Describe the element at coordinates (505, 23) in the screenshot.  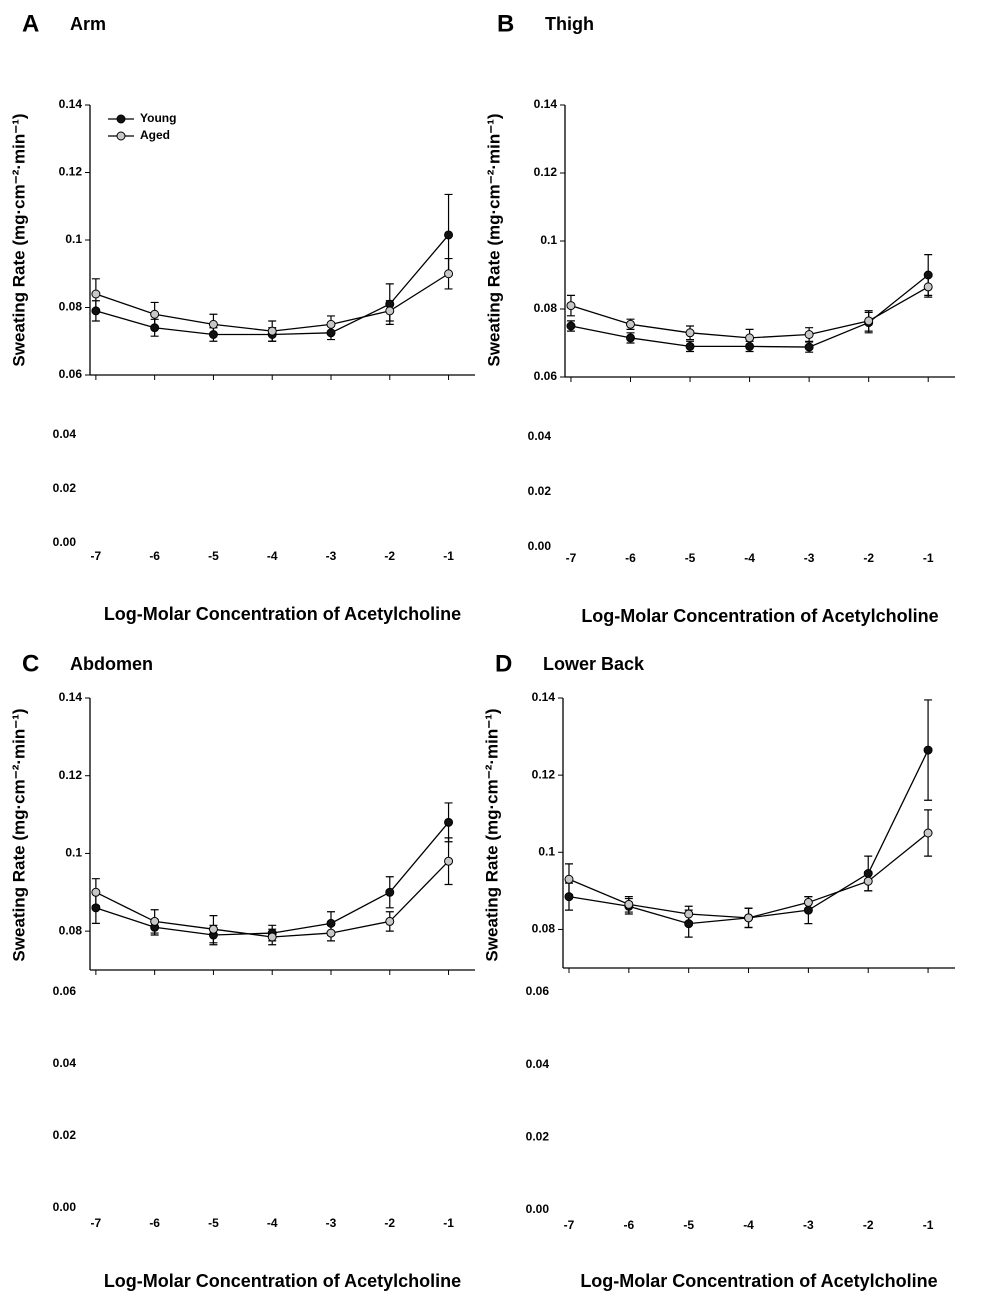
I see `panel-letter: B` at that location.